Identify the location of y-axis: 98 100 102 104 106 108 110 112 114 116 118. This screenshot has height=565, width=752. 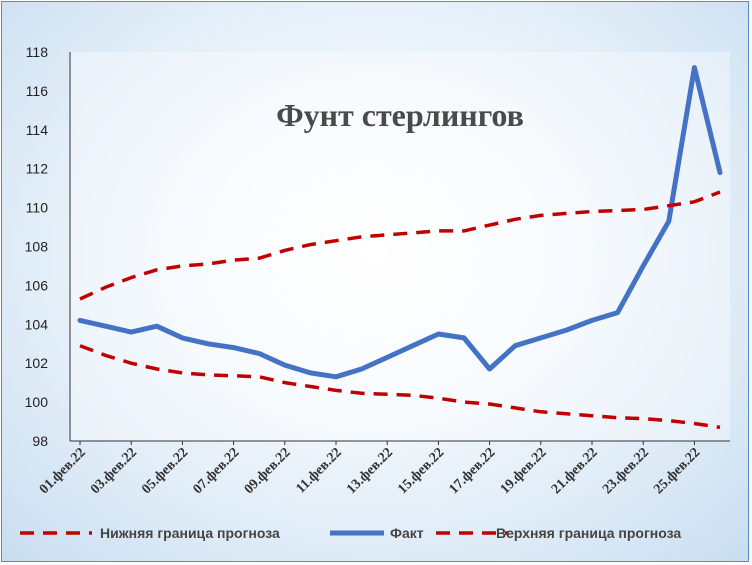
(37, 246).